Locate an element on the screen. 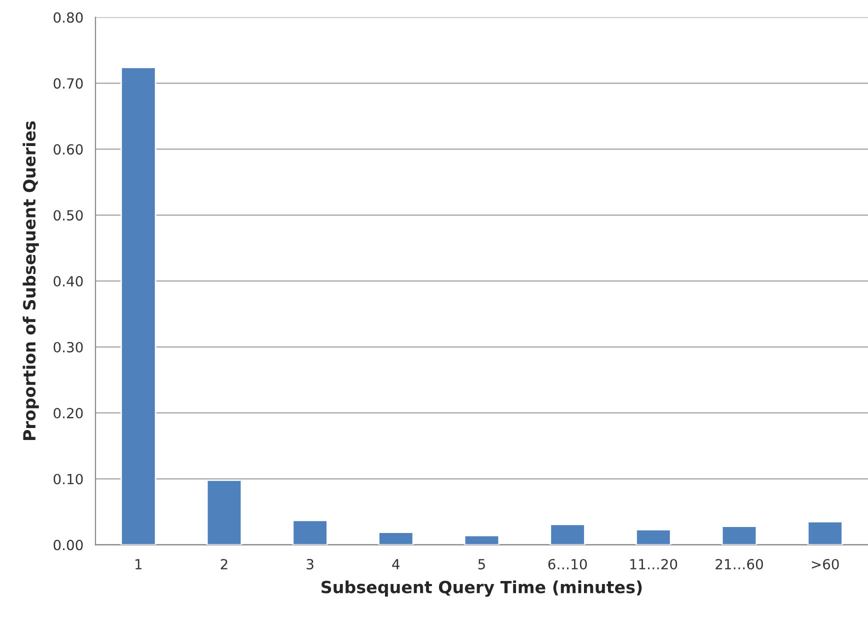 This screenshot has height=617, width=868. x-tick-label: 21…60 is located at coordinates (739, 564).